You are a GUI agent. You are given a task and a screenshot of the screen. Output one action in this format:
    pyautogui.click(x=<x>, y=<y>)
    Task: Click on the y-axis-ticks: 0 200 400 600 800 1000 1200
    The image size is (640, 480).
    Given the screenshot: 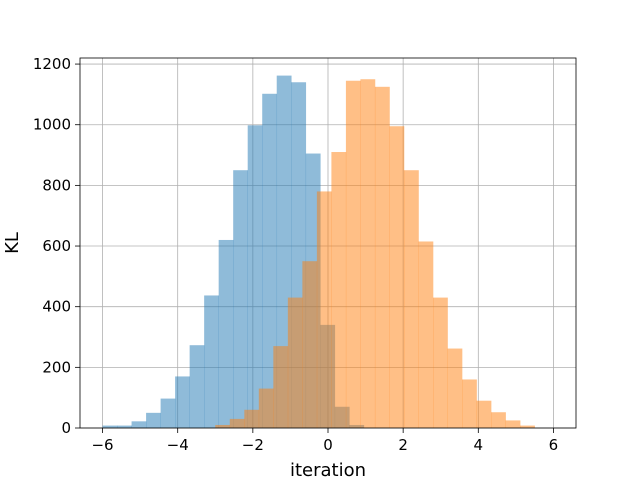 What is the action you would take?
    pyautogui.click(x=56, y=246)
    